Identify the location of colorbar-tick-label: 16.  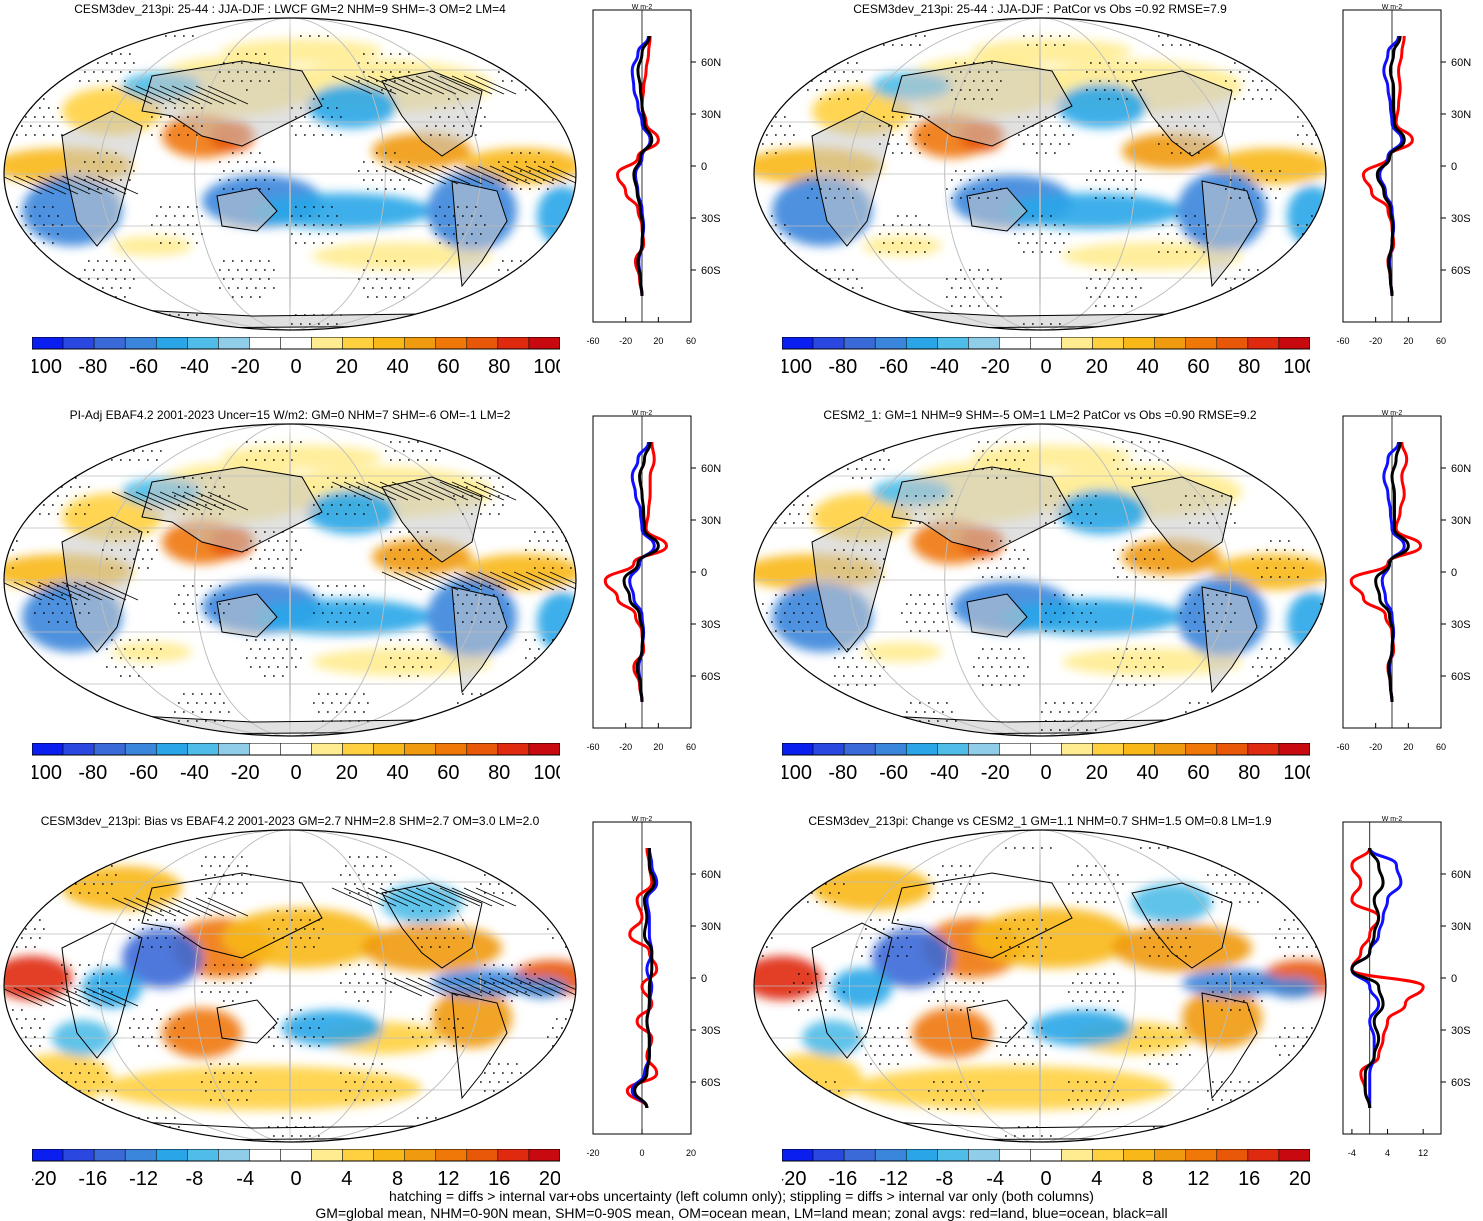
(1249, 1178).